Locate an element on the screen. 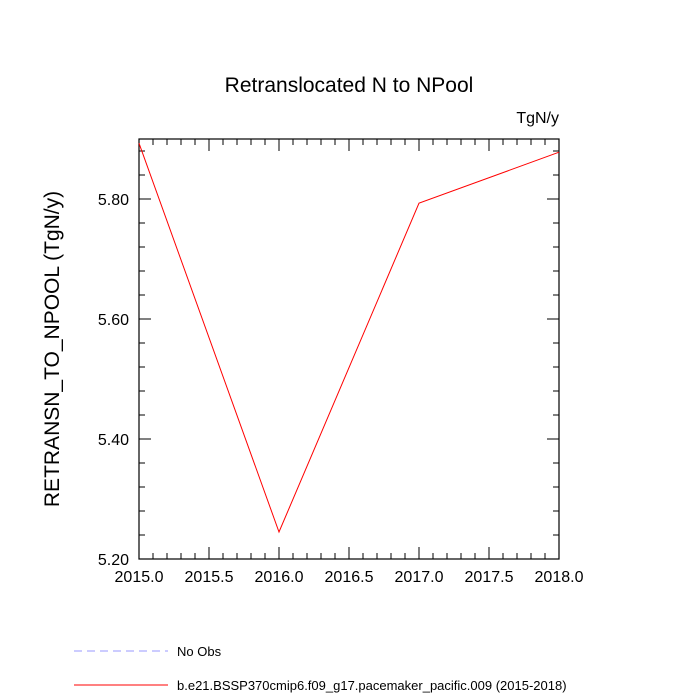  x-tick-label: 2017.0 is located at coordinates (419, 577).